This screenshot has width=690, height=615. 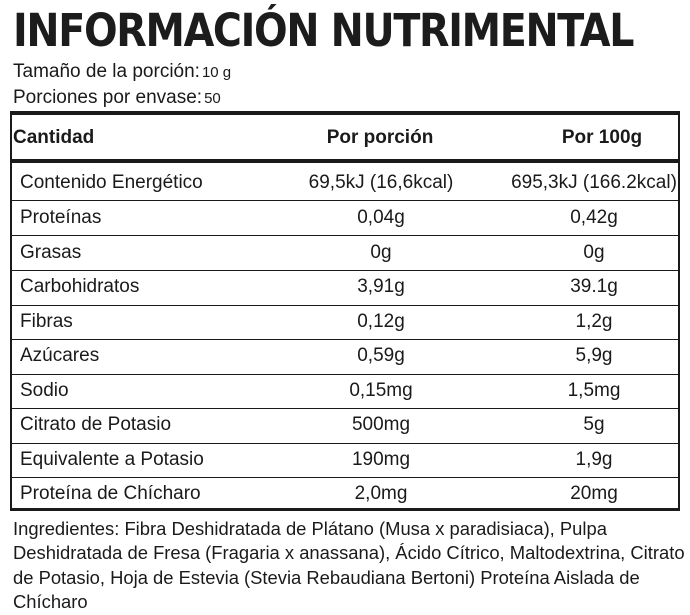 I want to click on nutrient-name: Equivalente a Potasio, so click(x=112, y=459).